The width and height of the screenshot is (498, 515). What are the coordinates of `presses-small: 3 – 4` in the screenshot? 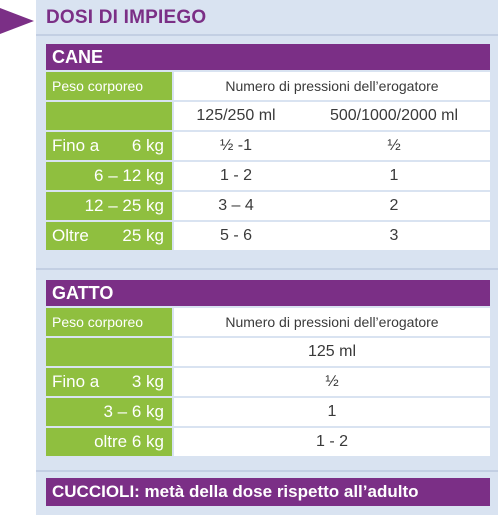 It's located at (236, 205).